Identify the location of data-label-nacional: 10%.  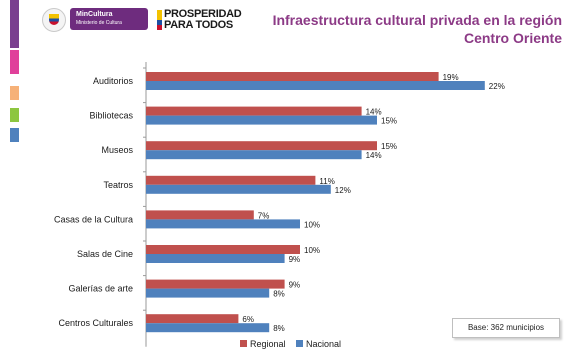
(312, 224).